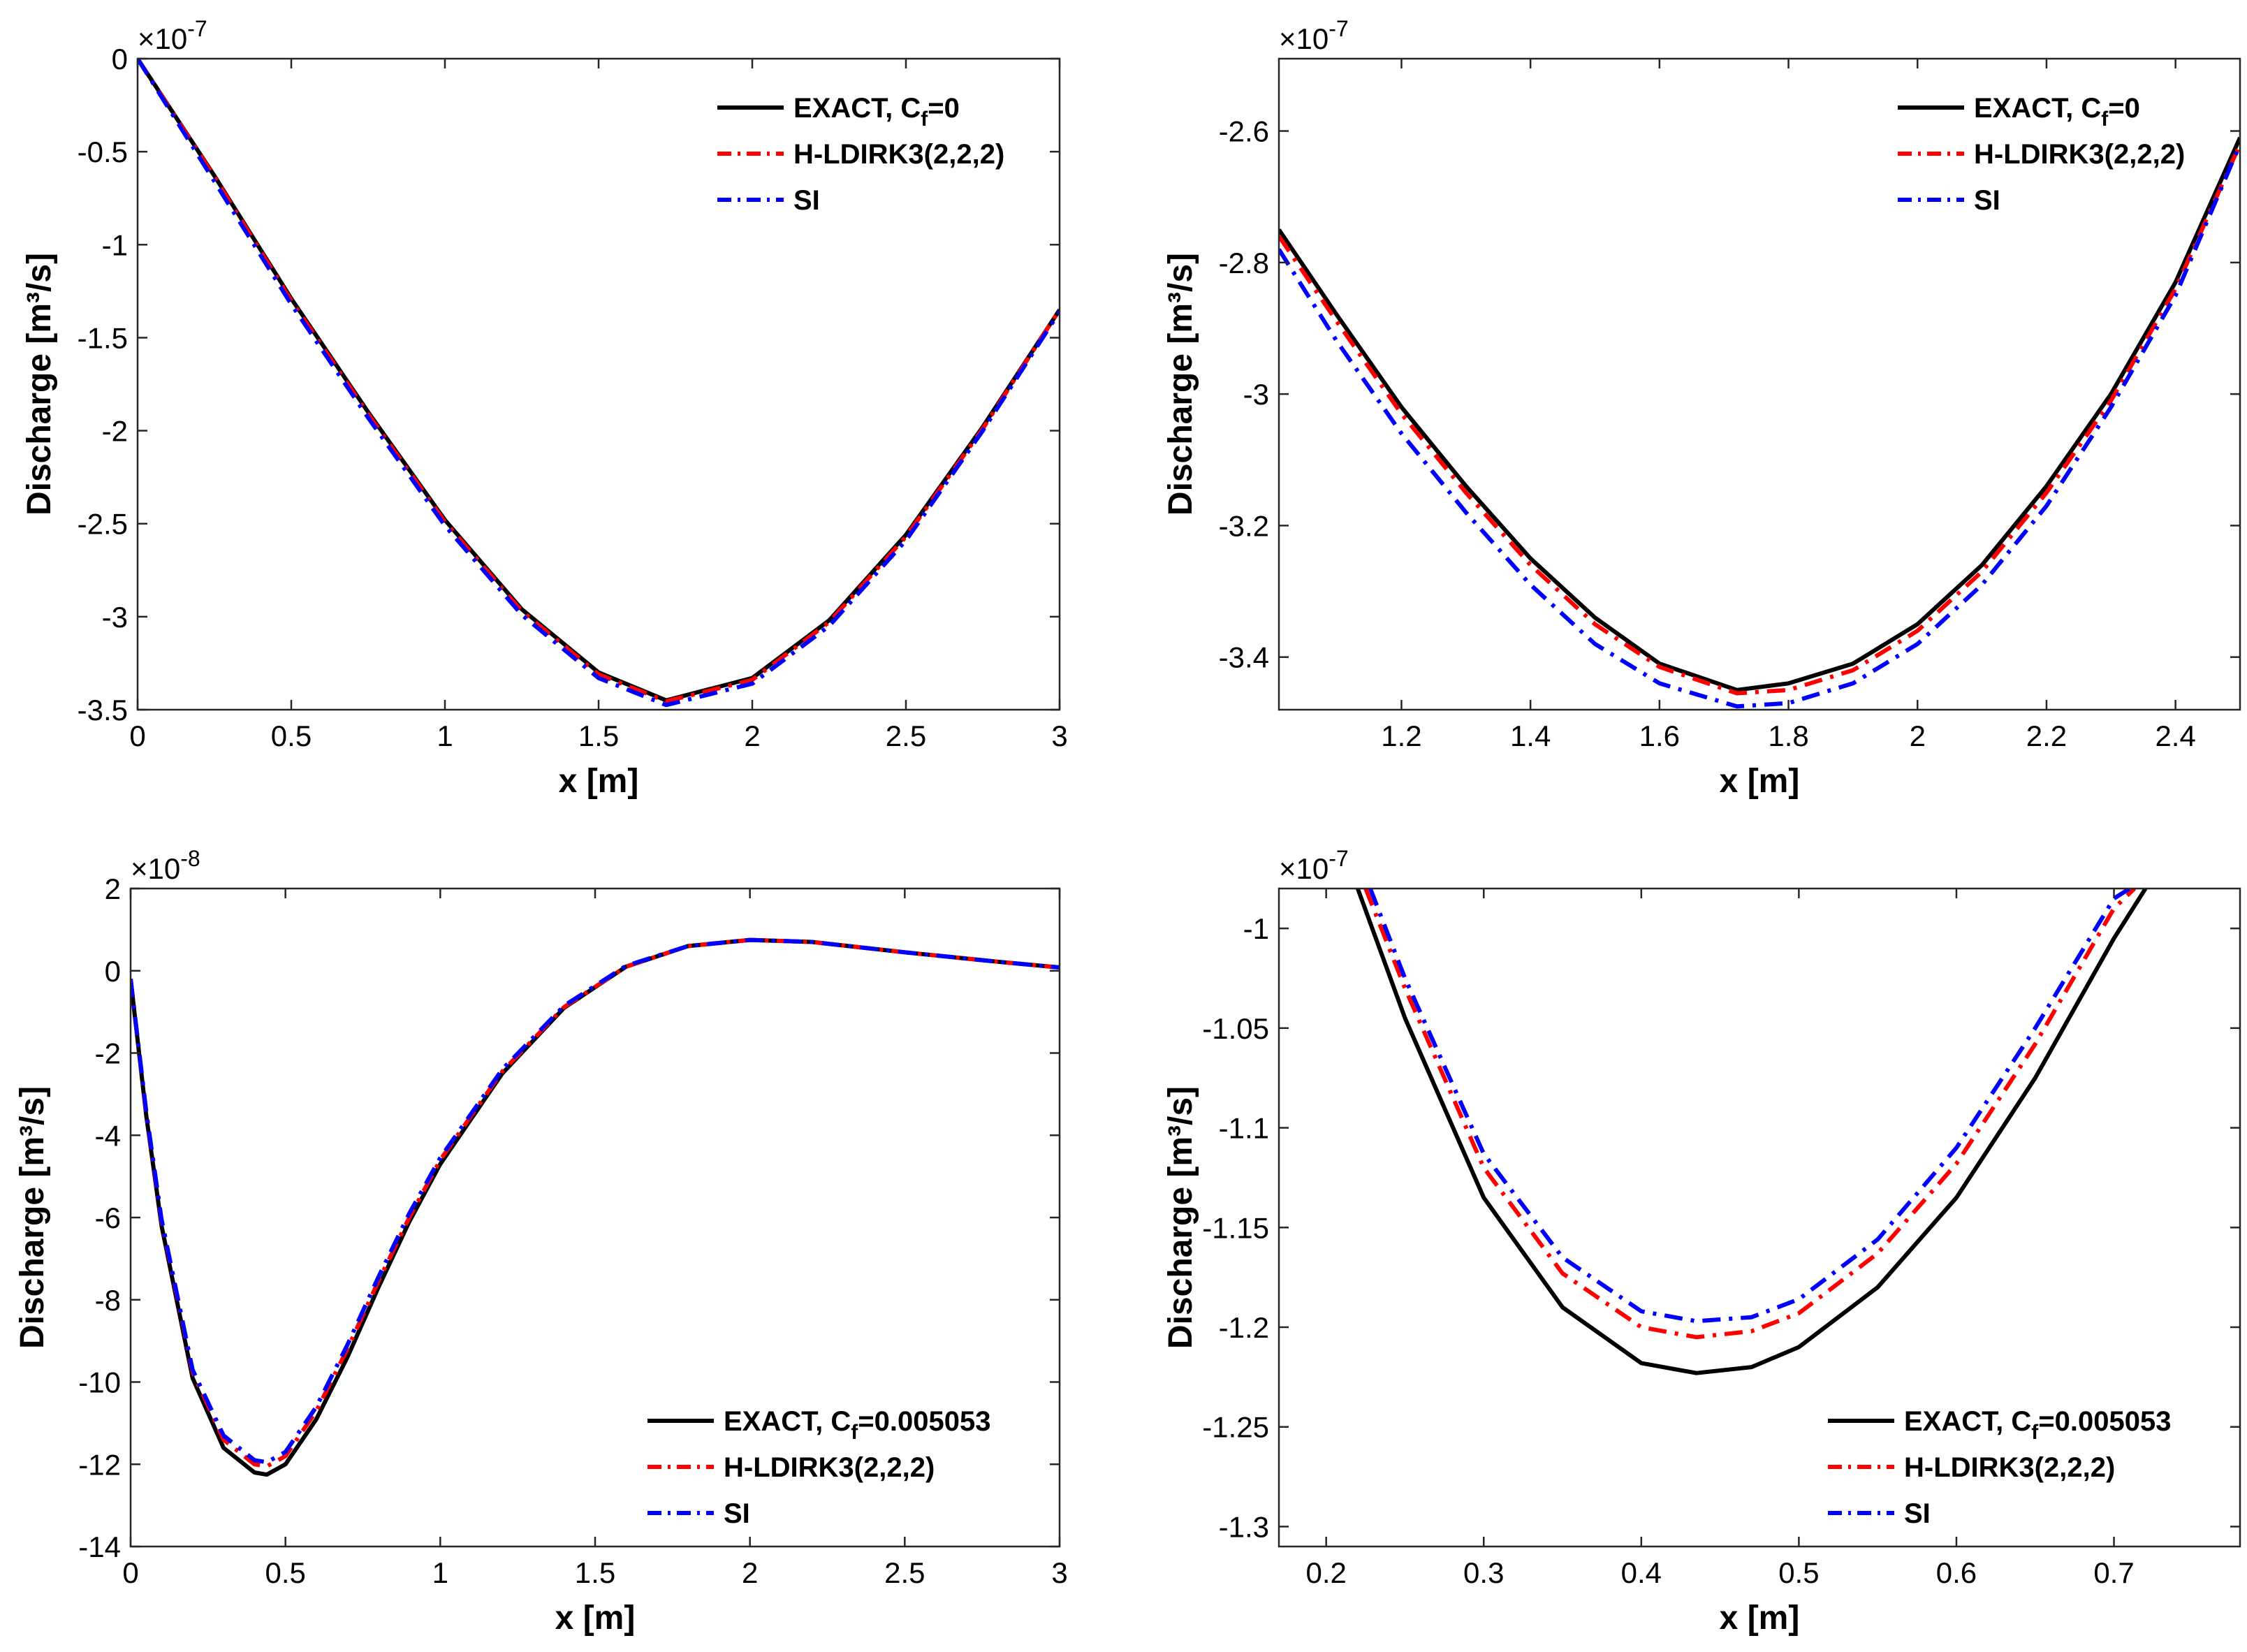  Describe the element at coordinates (2175, 735) in the screenshot. I see `x-tick-label: 2.4` at that location.